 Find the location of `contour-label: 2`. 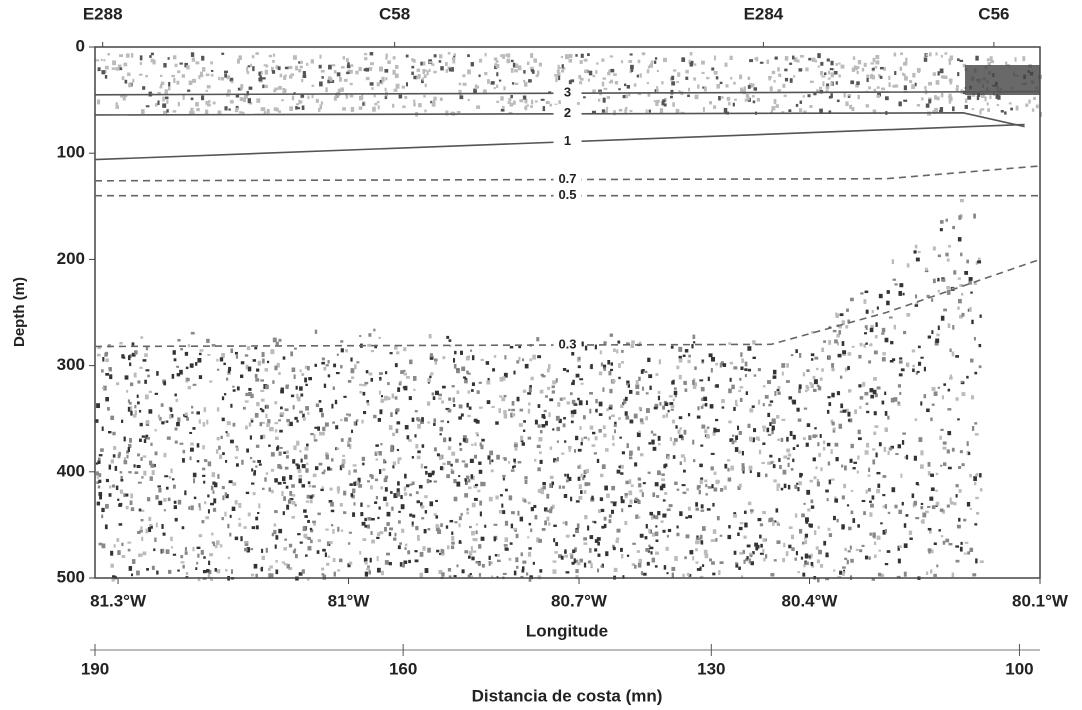

contour-label: 2 is located at coordinates (567, 112).